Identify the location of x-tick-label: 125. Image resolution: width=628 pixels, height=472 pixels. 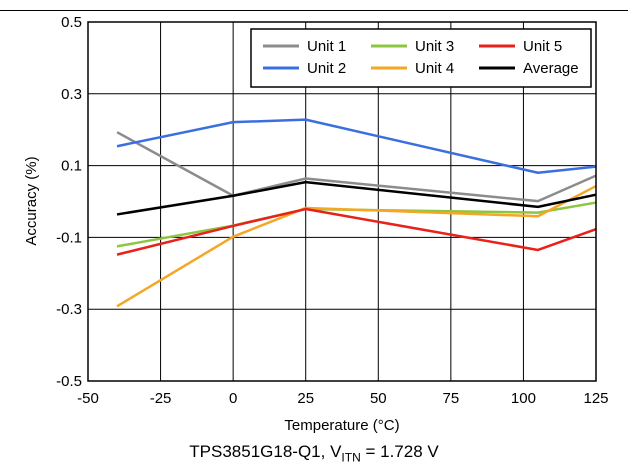
(595, 398).